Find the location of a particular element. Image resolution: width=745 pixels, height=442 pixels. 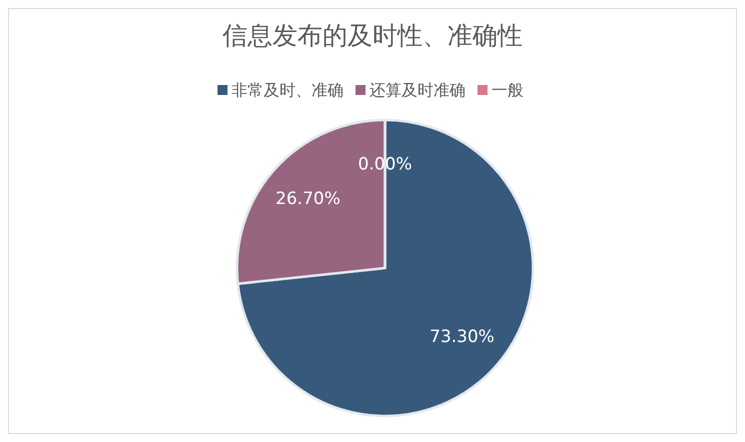

legend-label: 还算及时准确 is located at coordinates (418, 90).